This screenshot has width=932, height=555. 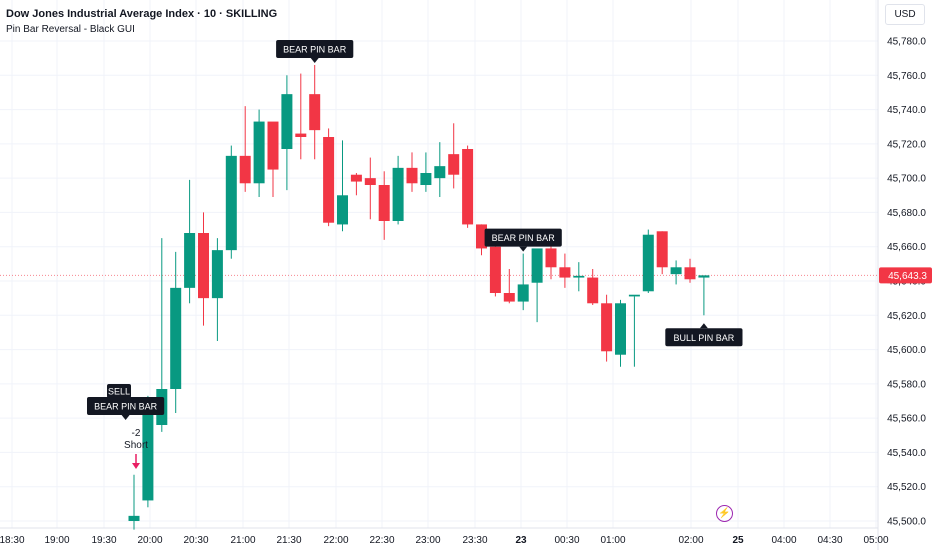 What do you see at coordinates (783, 540) in the screenshot?
I see `time-tick-label: 04:00` at bounding box center [783, 540].